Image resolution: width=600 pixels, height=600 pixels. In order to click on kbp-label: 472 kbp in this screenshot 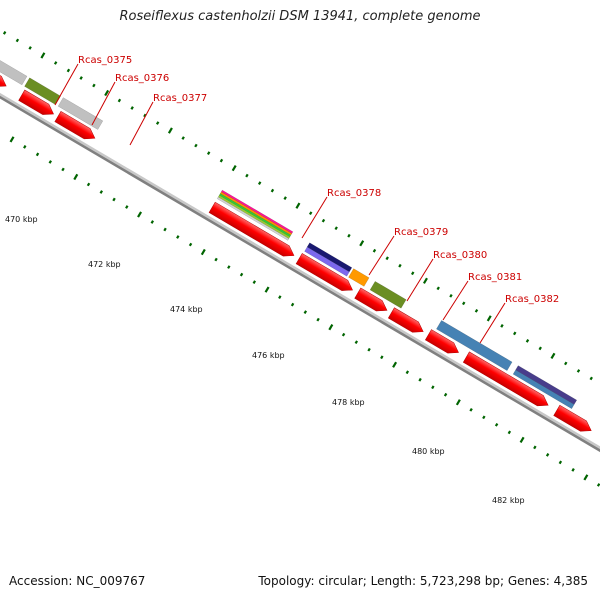, I will do `click(104, 264)`.